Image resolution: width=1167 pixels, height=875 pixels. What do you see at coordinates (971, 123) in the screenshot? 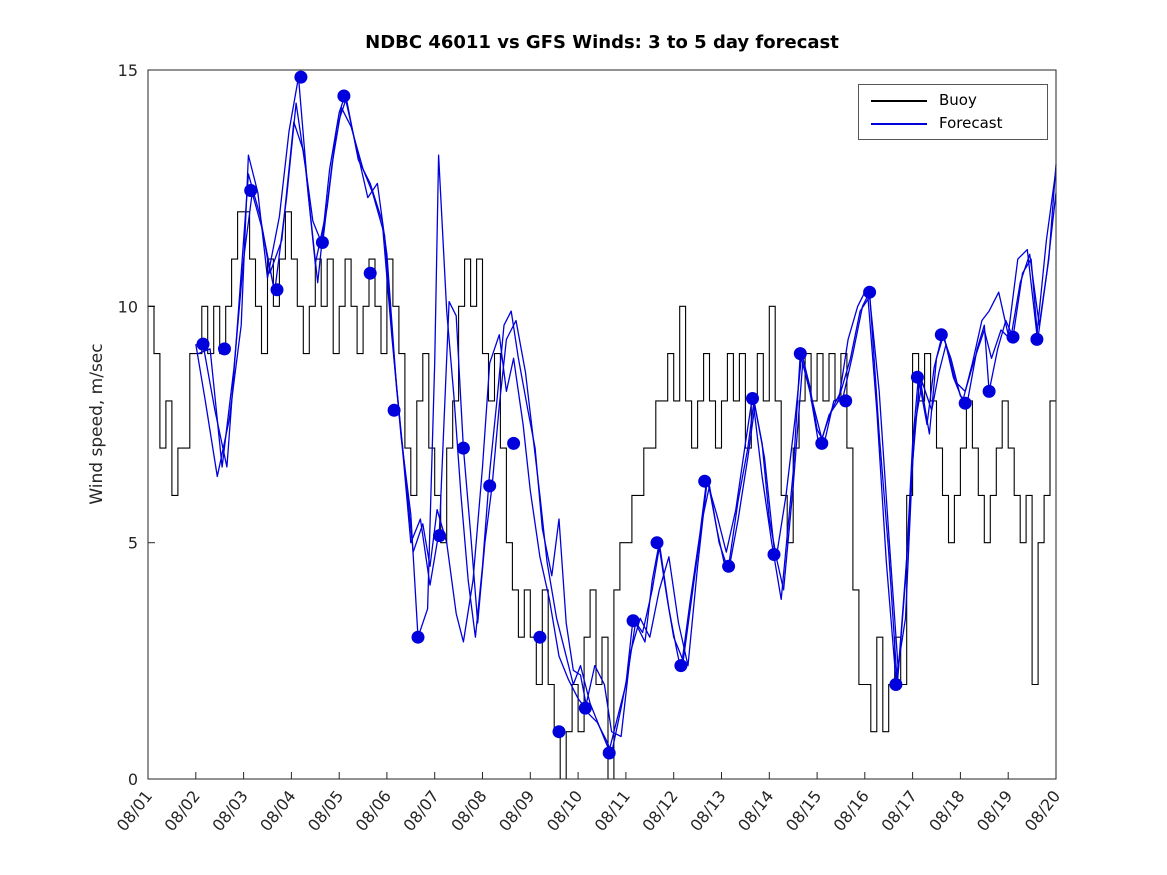
I see `legend-label-forecast: Forecast` at bounding box center [971, 123].